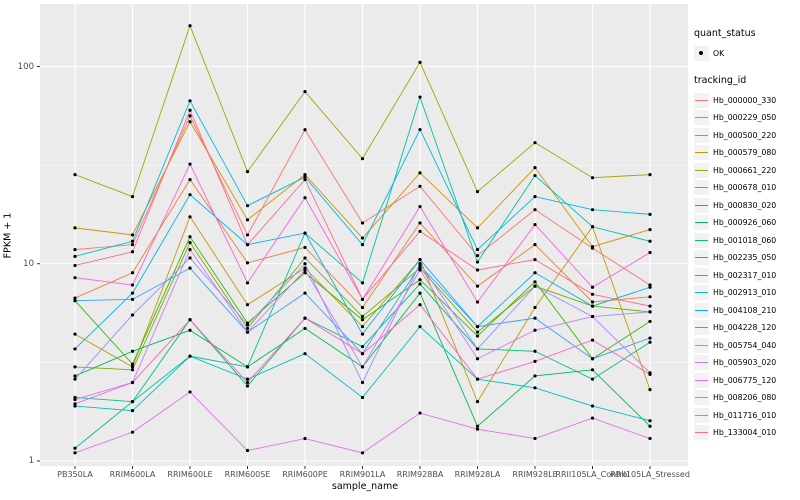 This screenshot has width=800, height=500. I want to click on tracking-id-entry: Hb_008206_080, so click(746, 398).